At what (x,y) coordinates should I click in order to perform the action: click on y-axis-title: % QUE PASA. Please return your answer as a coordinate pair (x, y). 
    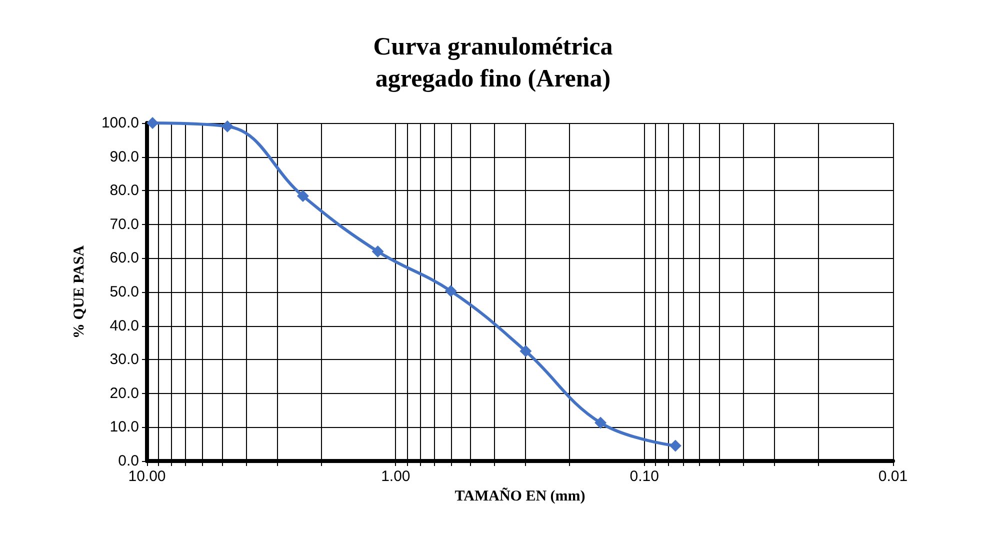
    Looking at the image, I should click on (80, 292).